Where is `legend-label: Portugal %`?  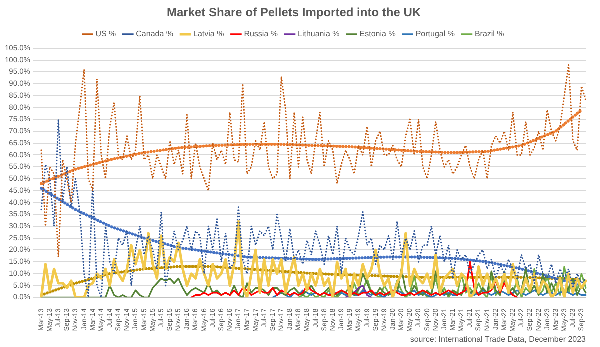
legend-label: Portugal % is located at coordinates (435, 34).